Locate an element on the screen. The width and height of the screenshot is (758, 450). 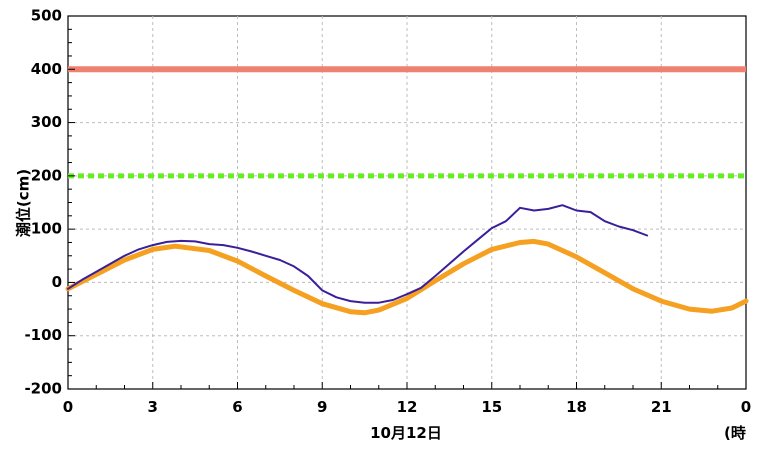
y-tick-labels: -200 -100 0 100 200 300 400 500 is located at coordinates (43, 202).